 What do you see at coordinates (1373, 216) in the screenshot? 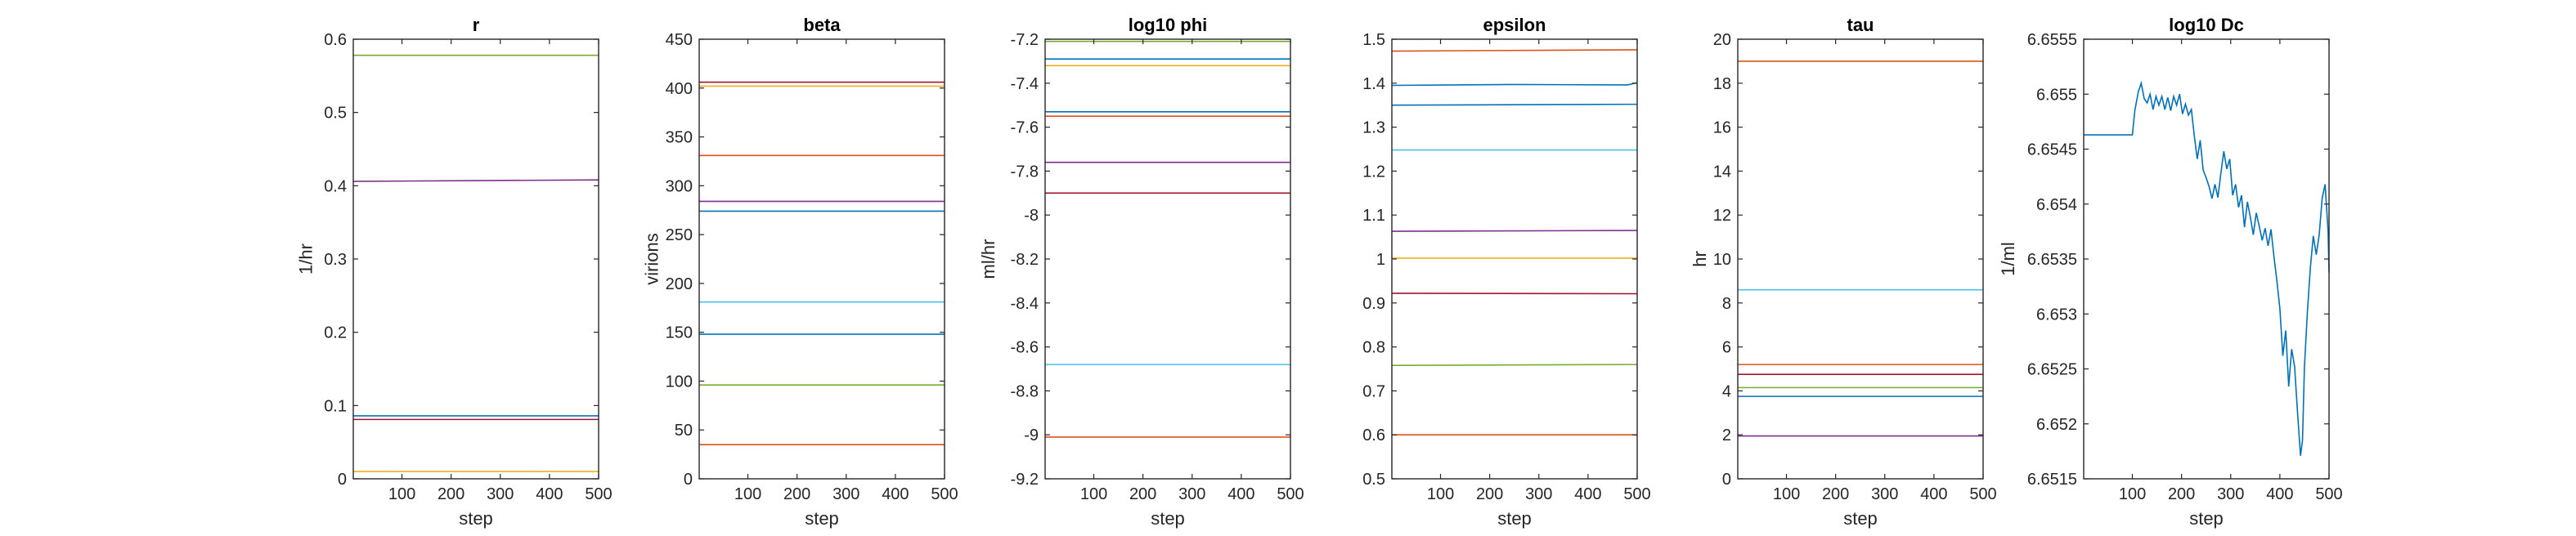
I see `y-tick-label: 1.1` at bounding box center [1373, 216].